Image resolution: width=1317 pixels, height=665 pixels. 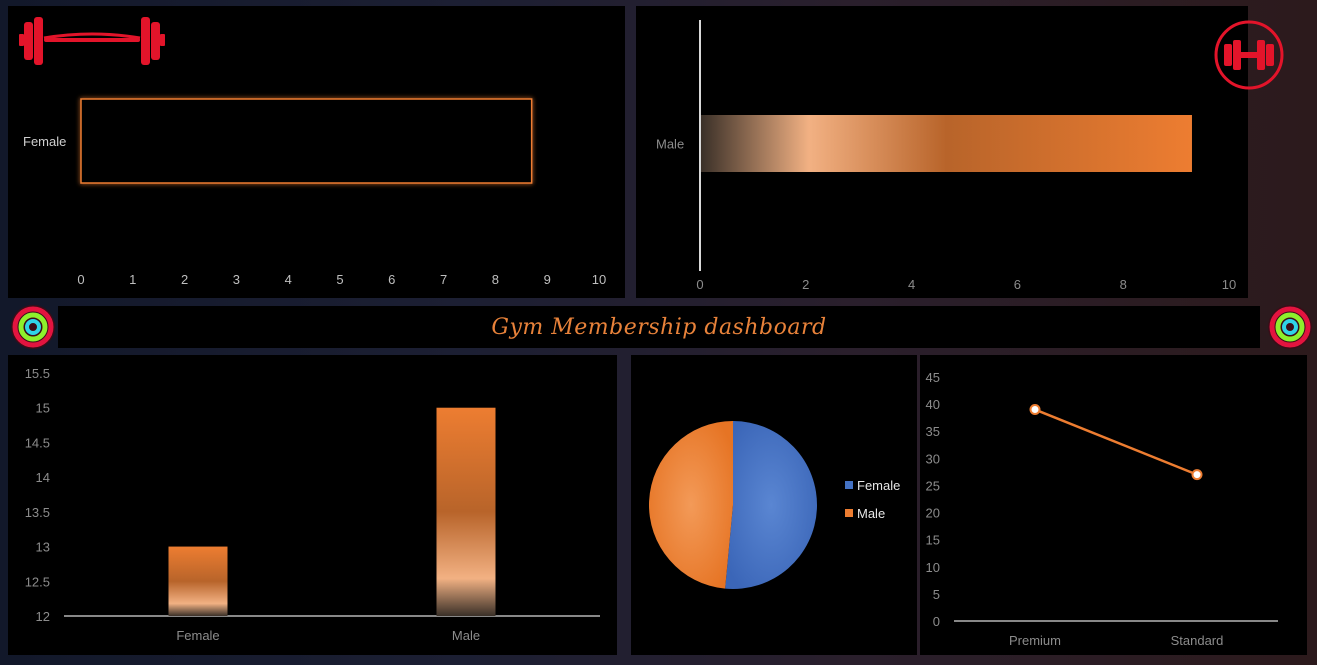 I want to click on legend-label: Male, so click(x=871, y=513).